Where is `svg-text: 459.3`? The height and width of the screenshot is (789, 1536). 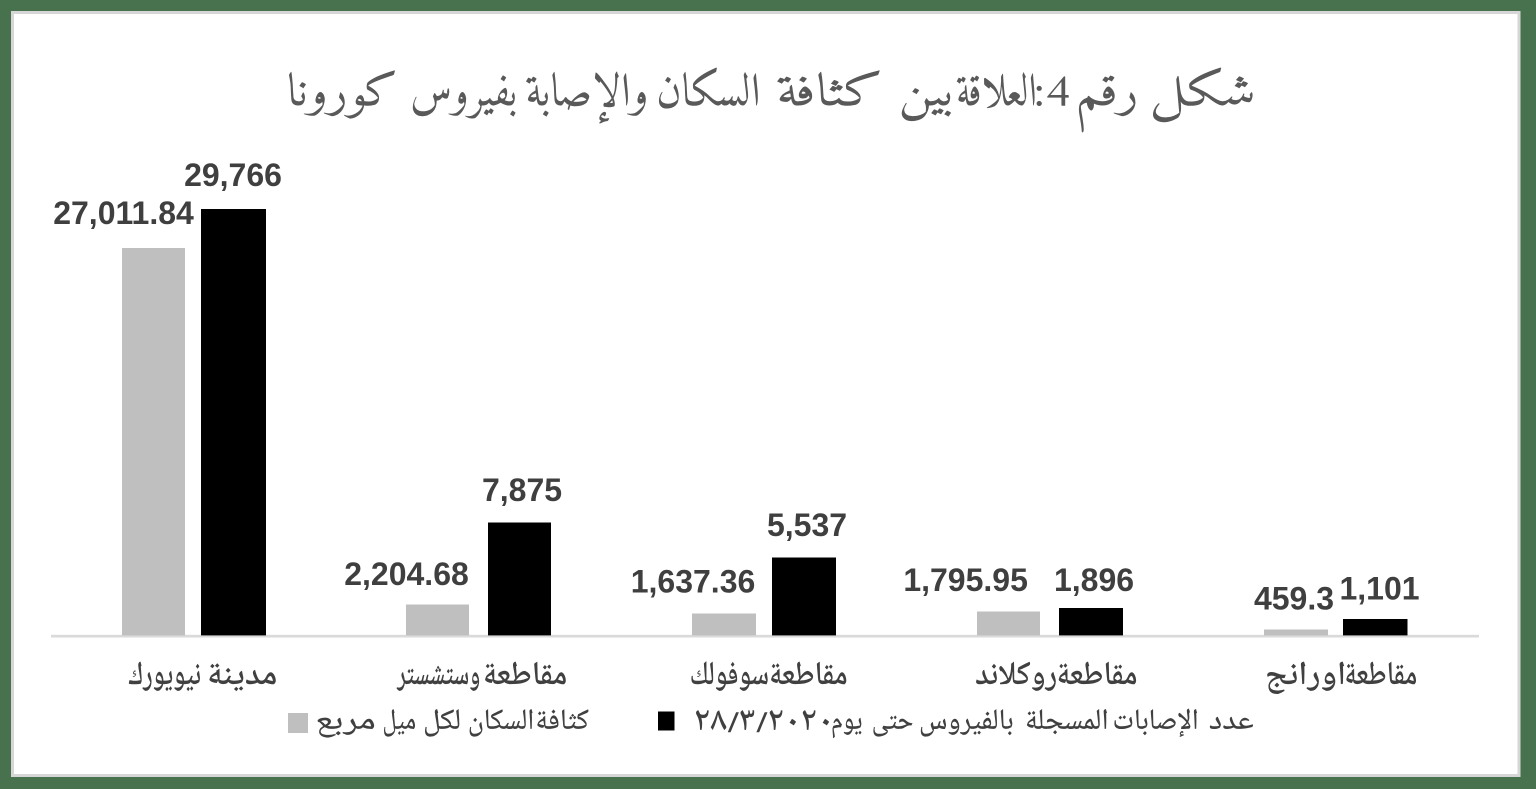
svg-text: 459.3 is located at coordinates (1294, 599).